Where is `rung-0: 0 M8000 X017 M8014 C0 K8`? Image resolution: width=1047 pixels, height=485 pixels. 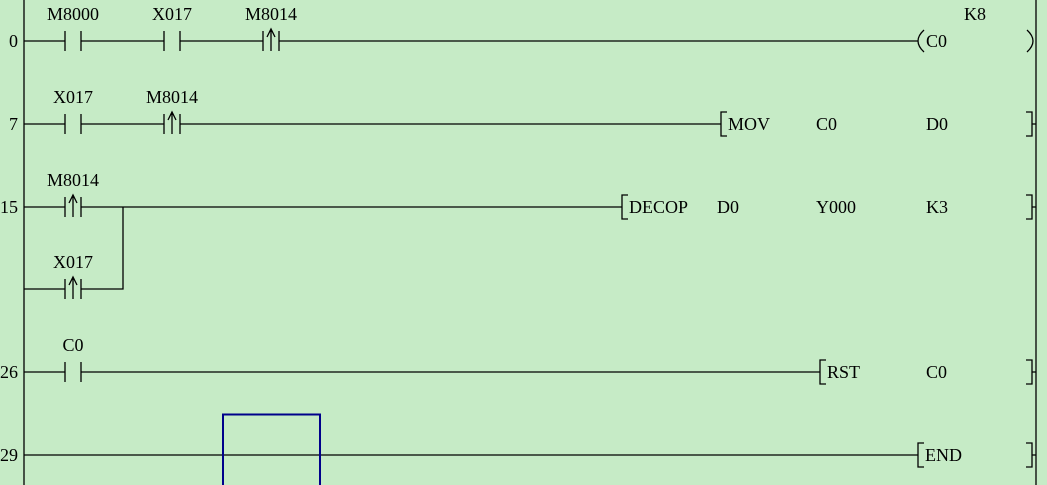 rung-0: 0 M8000 X017 M8014 C0 K8 is located at coordinates (521, 28).